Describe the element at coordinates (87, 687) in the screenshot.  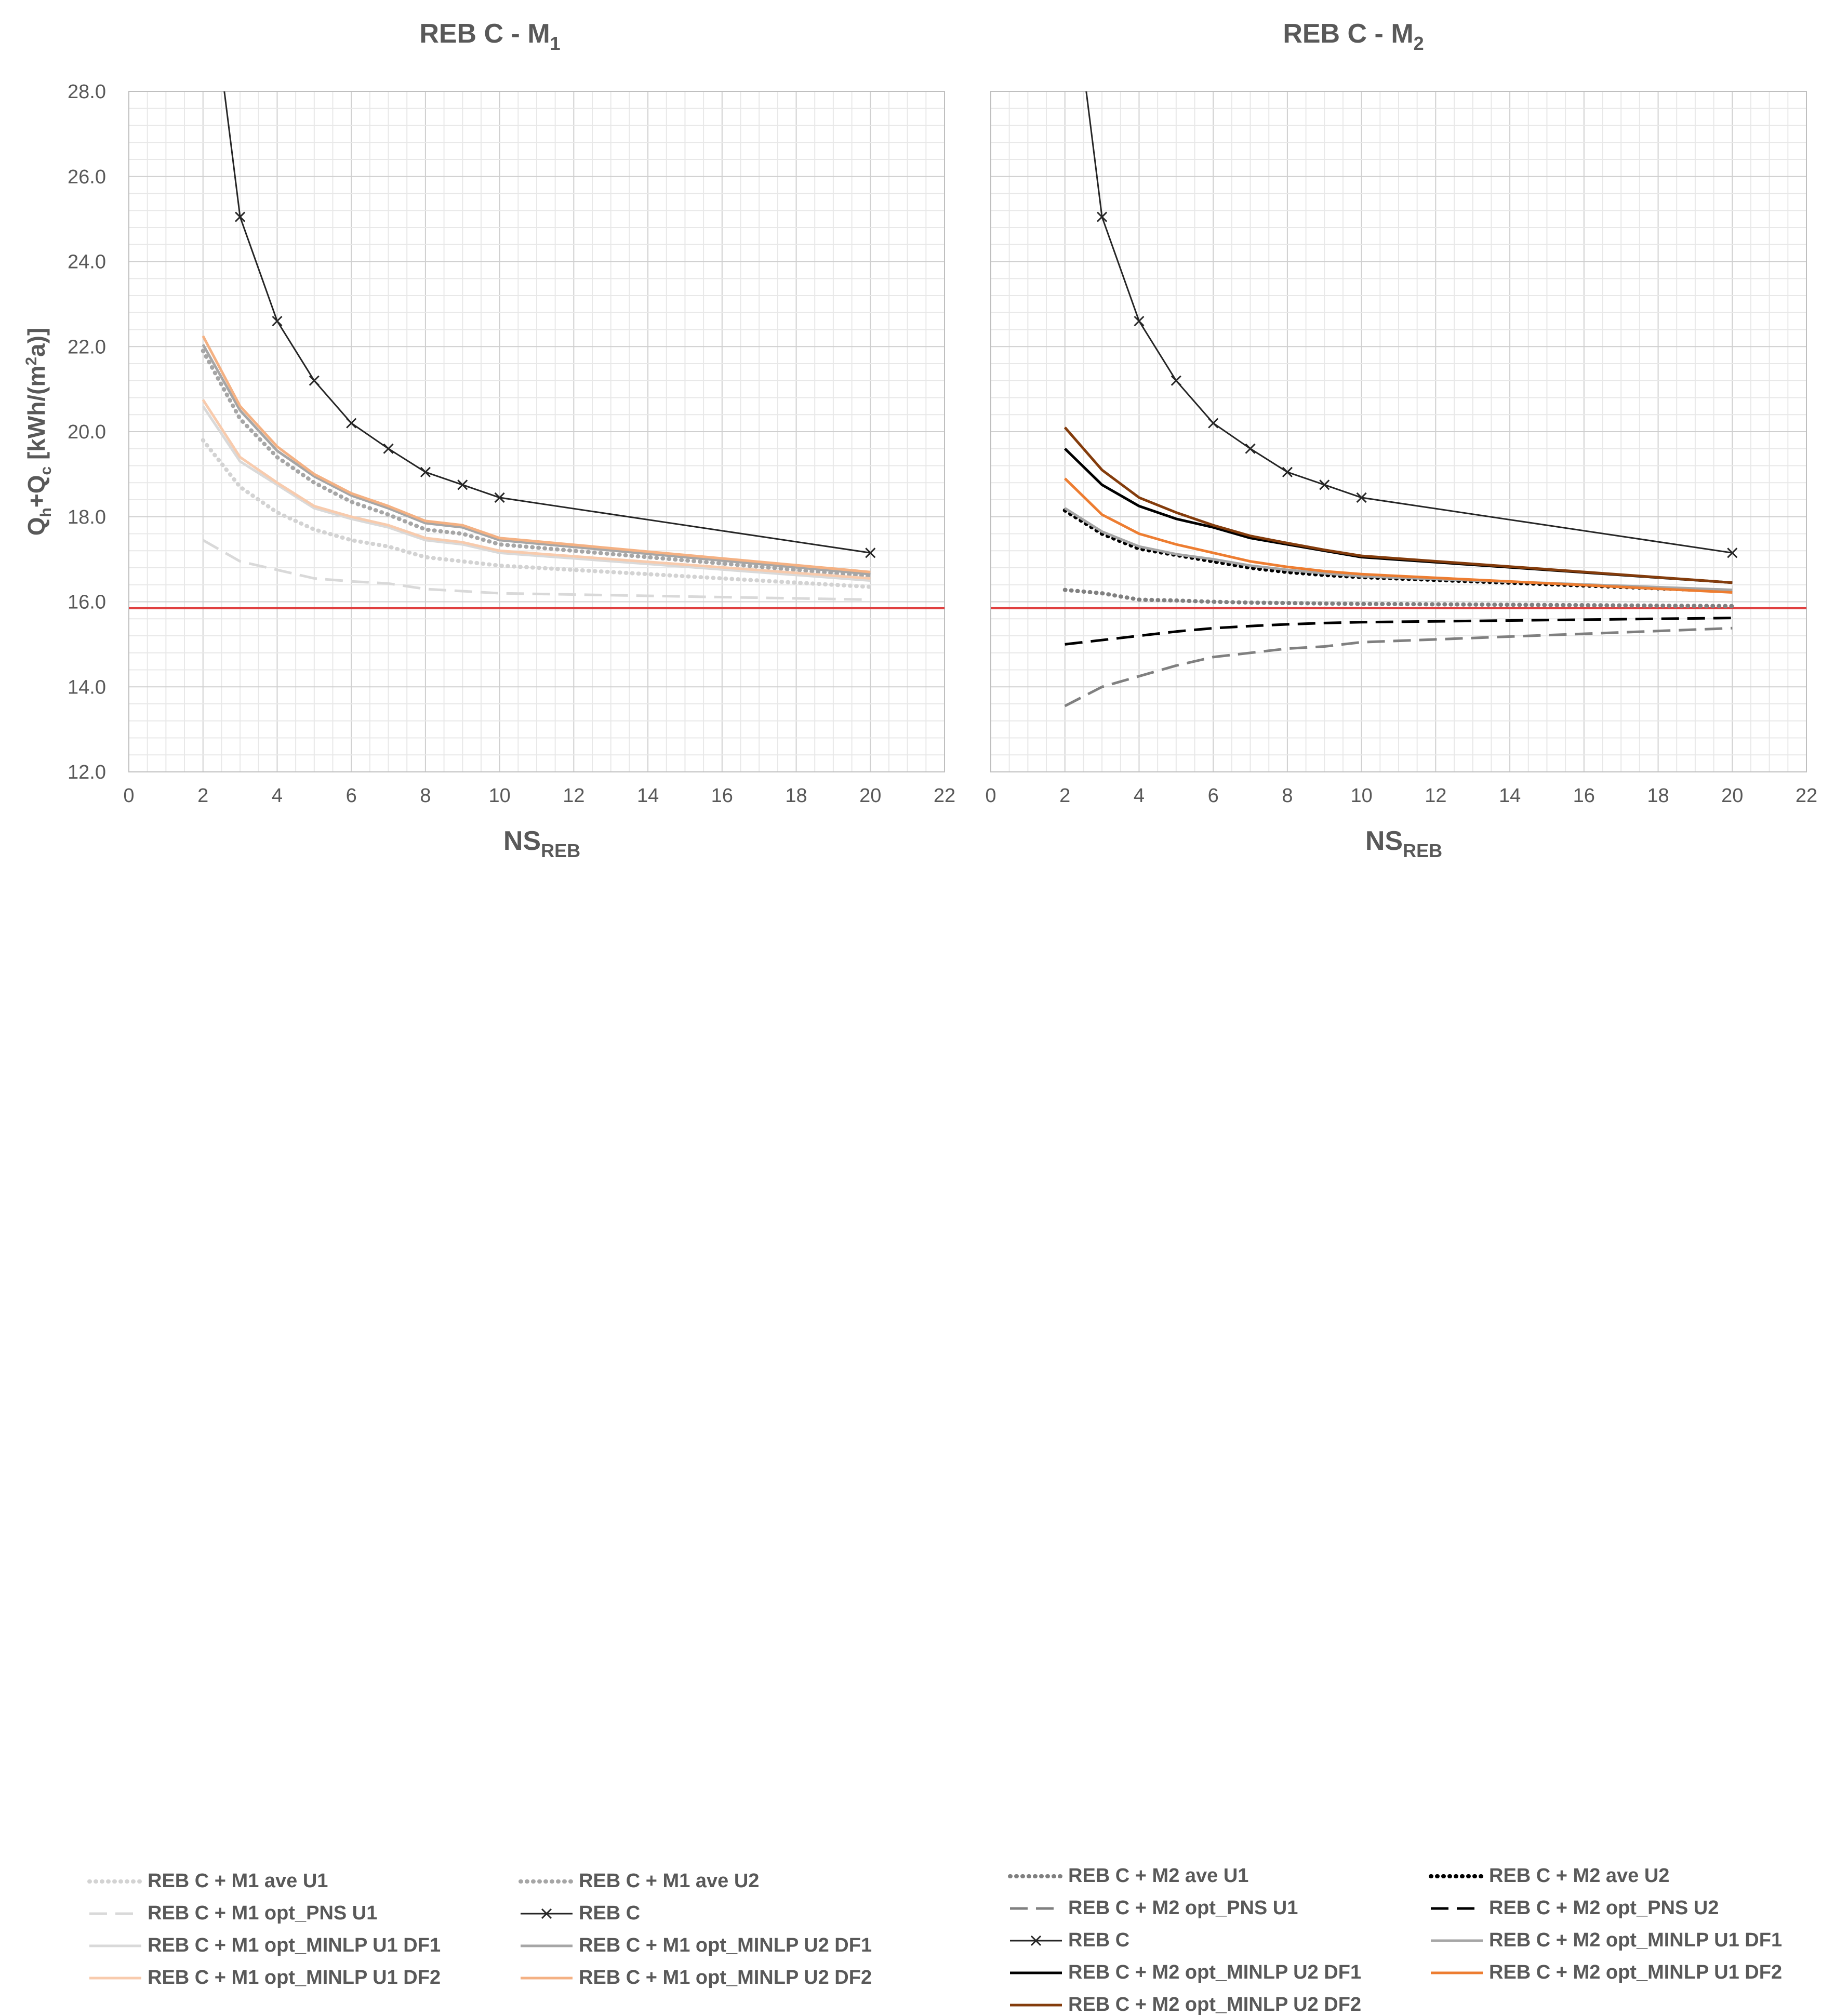
I see `y-tick-label: 14.0` at that location.